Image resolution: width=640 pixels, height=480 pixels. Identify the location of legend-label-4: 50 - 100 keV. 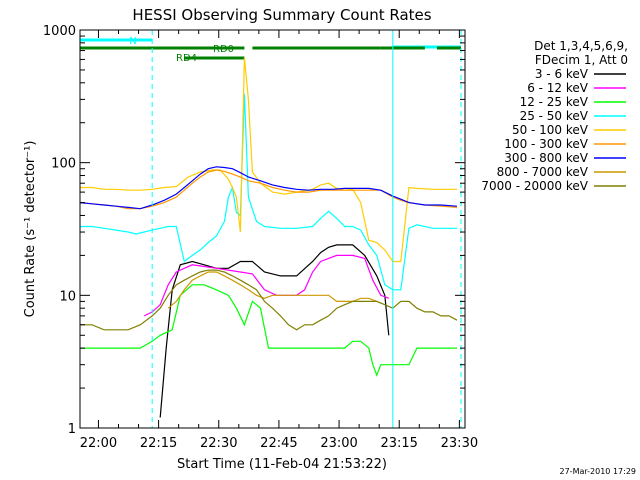
(550, 130).